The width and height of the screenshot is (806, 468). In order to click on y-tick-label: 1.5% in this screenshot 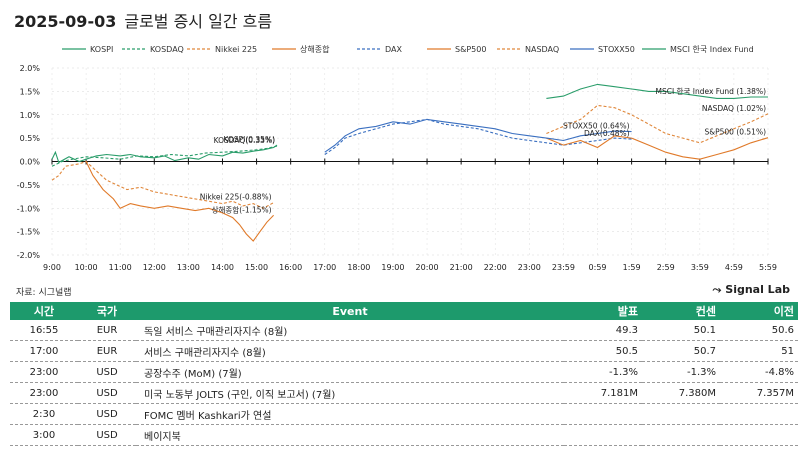, I will do `click(30, 91)`.